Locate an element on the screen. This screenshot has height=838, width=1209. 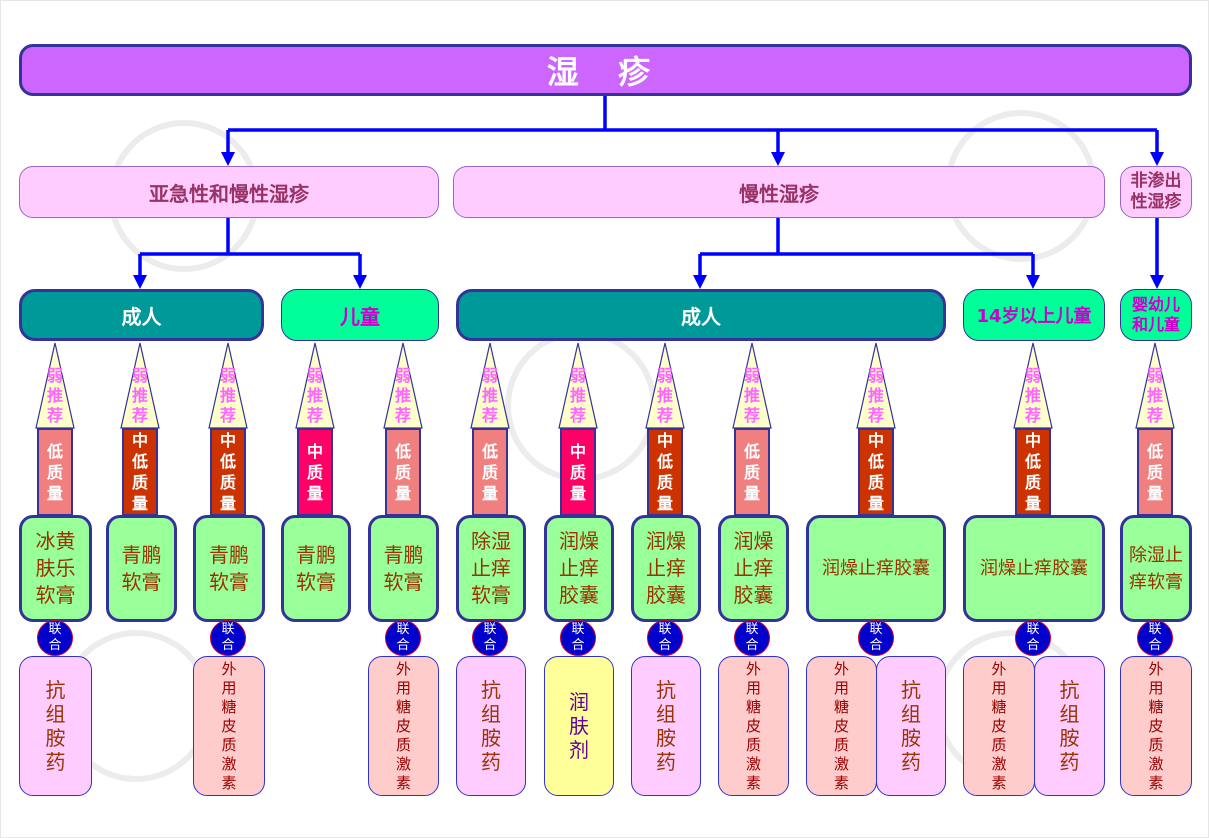
category-subacute-chronic: 亚急性和慢性湿疹 is located at coordinates (229, 192).